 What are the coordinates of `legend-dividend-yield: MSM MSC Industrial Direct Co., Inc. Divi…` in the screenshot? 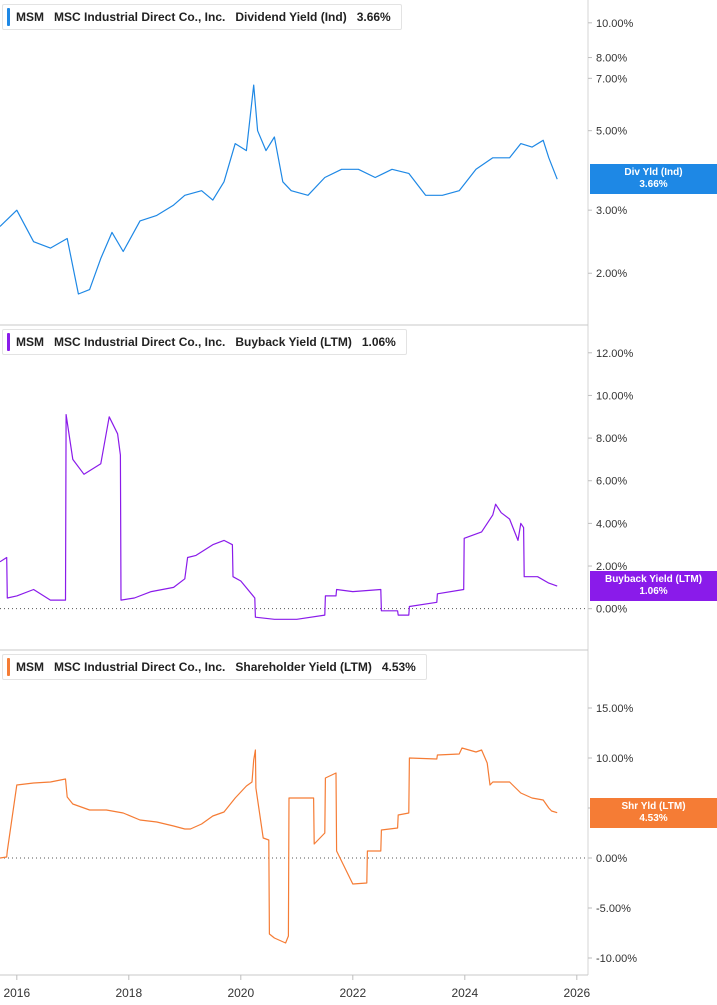 It's located at (202, 17).